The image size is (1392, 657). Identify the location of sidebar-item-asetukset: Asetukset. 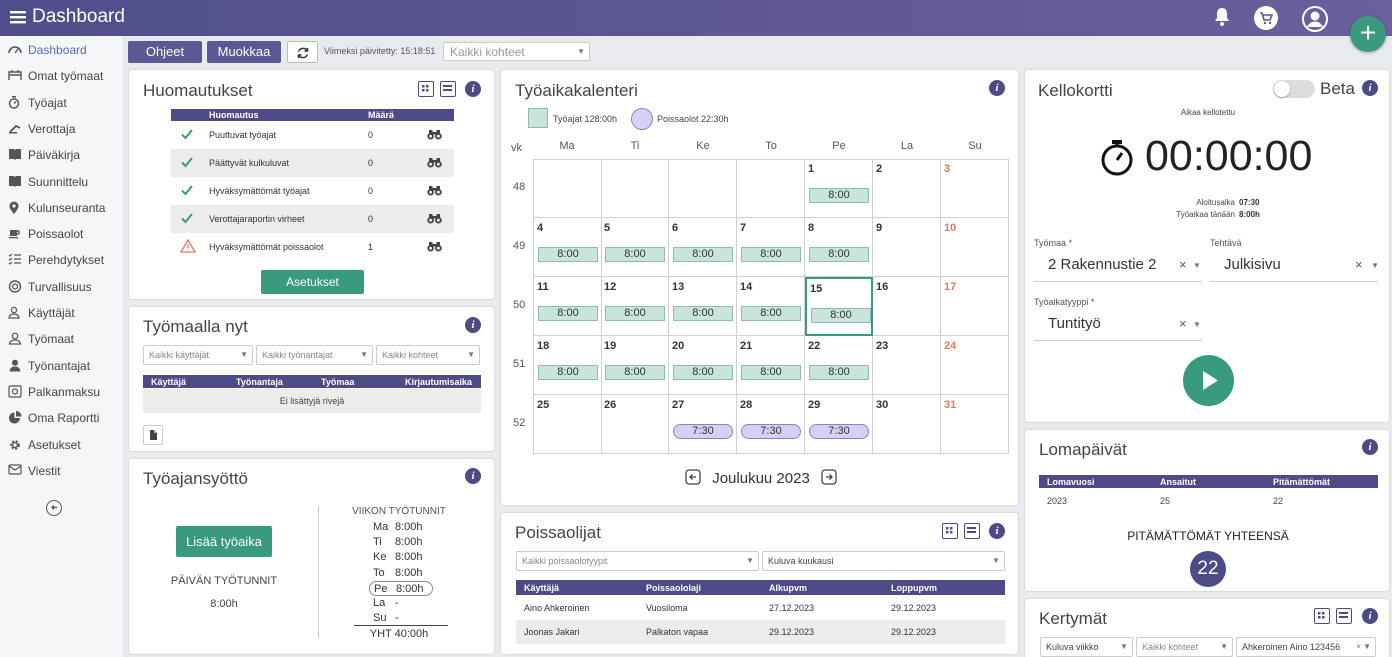
(44, 445).